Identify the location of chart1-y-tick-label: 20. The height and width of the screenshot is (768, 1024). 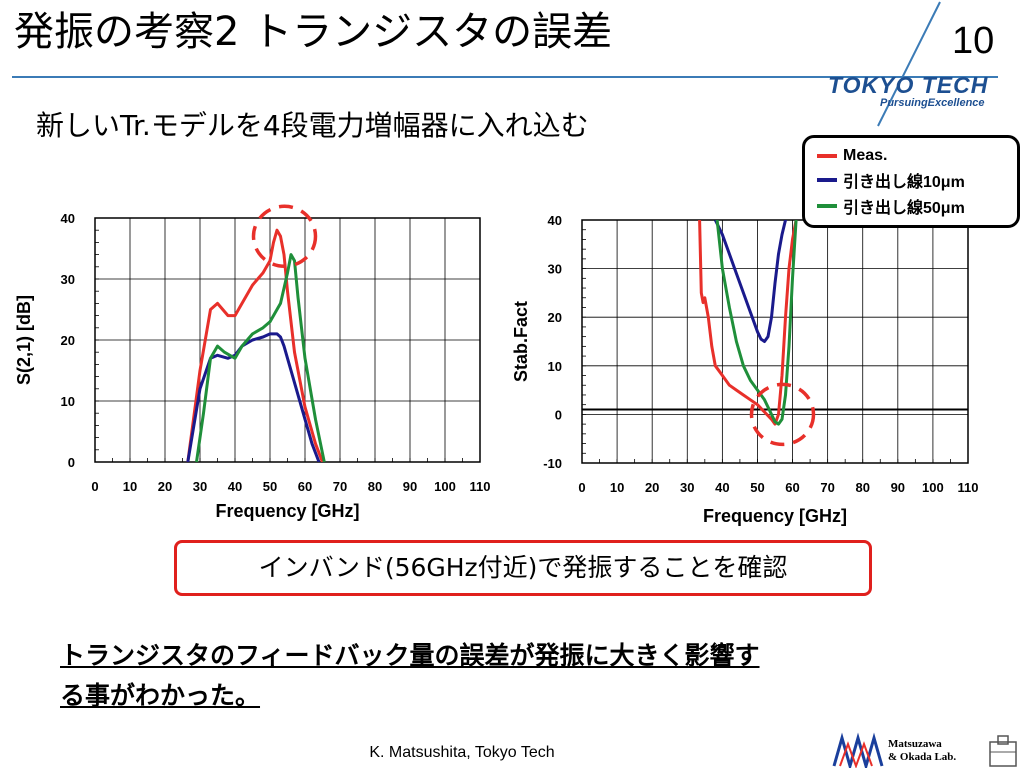
(68, 340).